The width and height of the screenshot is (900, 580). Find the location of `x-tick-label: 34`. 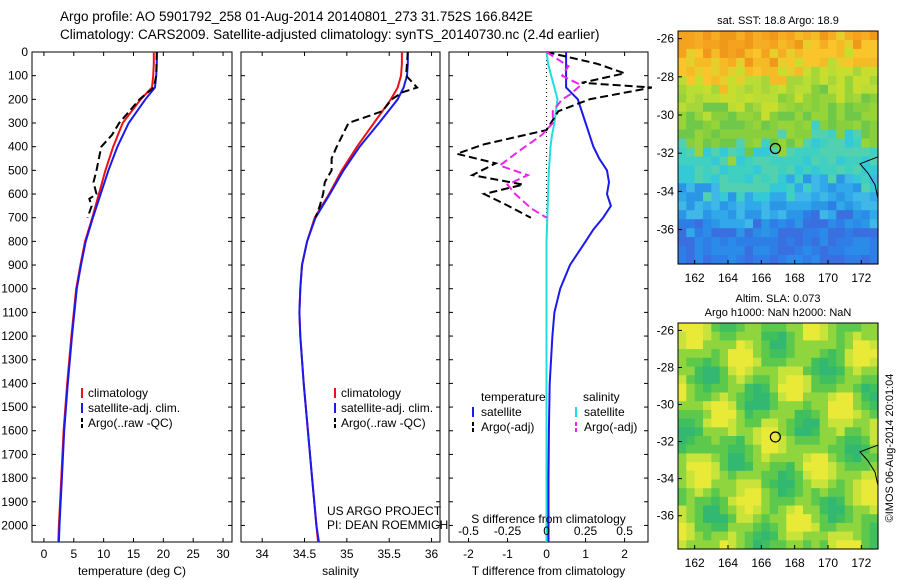

x-tick-label: 34 is located at coordinates (262, 554).